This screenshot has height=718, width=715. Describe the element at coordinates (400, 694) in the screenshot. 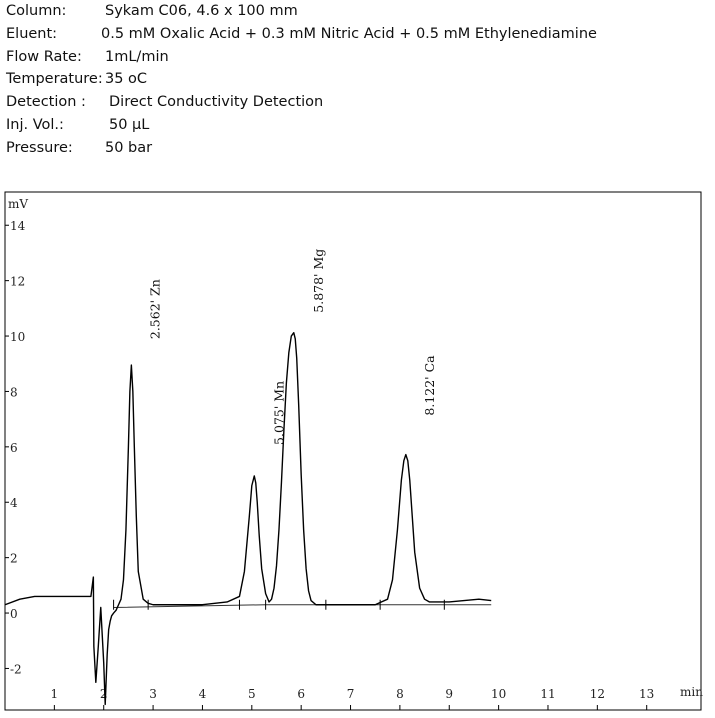

I see `x-tick-label: 8` at that location.